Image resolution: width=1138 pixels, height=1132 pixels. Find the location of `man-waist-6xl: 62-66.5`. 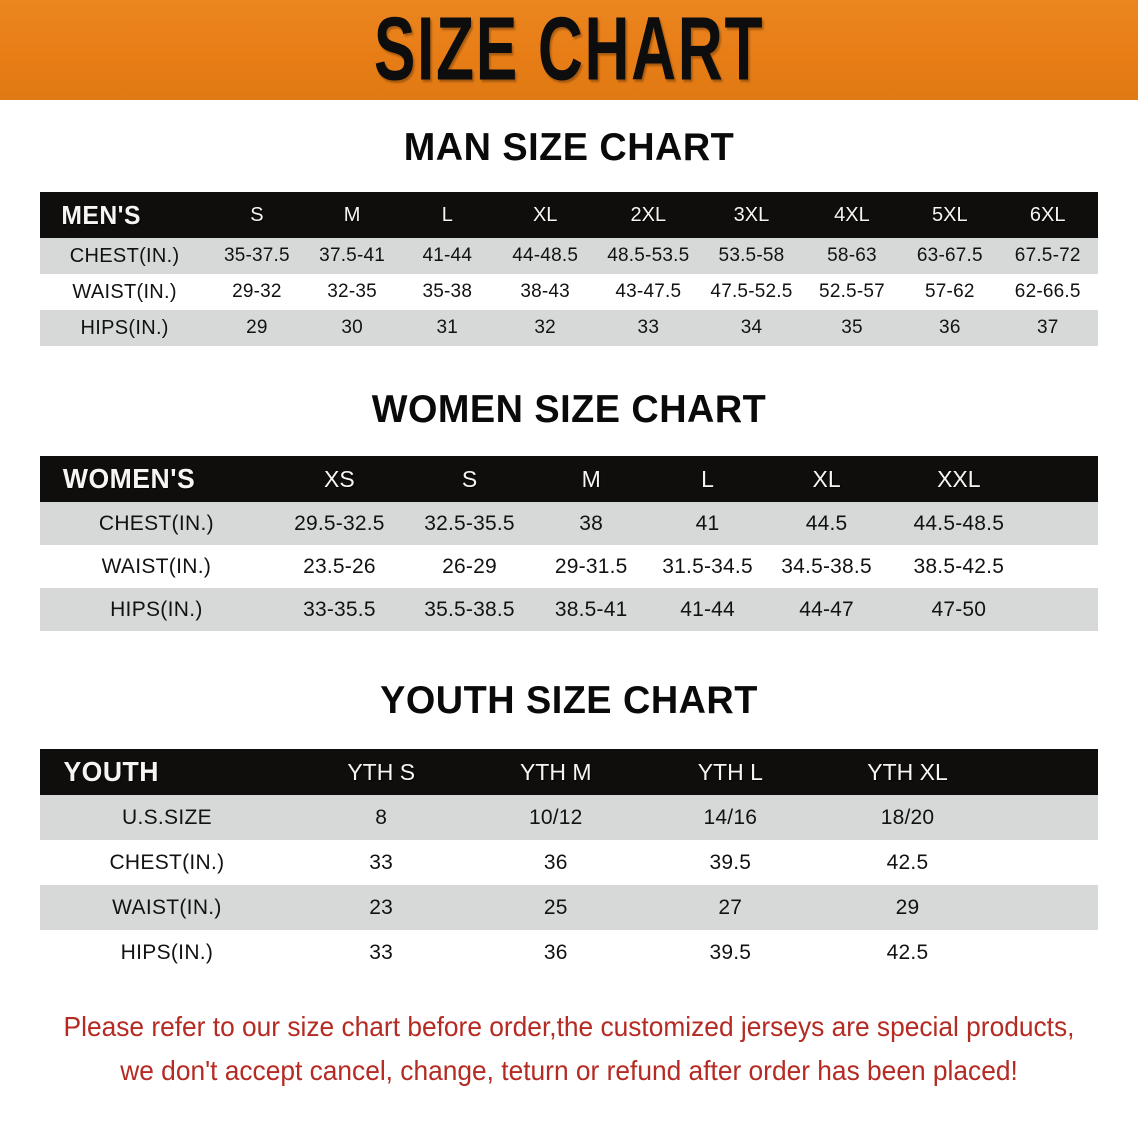

man-waist-6xl: 62-66.5 is located at coordinates (1047, 291).